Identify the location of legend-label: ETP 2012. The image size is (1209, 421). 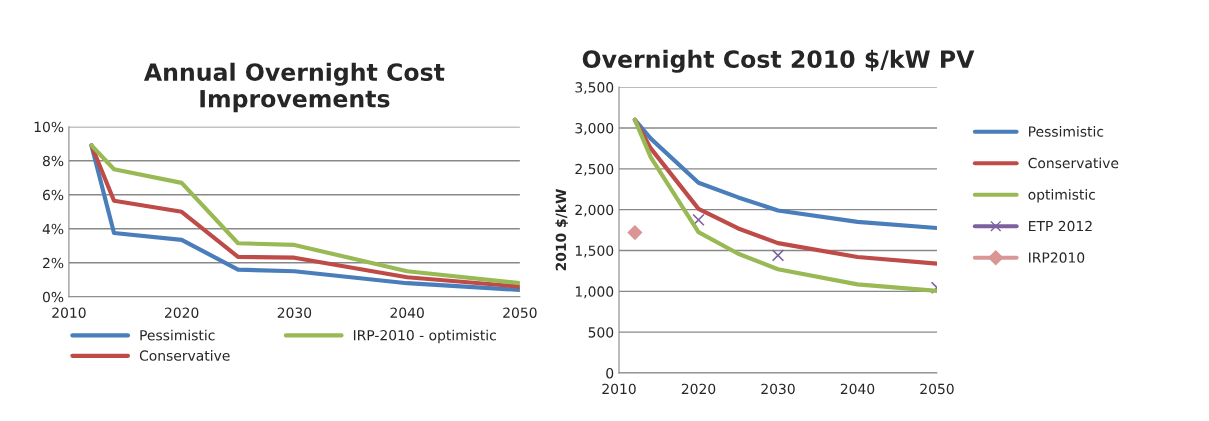
(1060, 226).